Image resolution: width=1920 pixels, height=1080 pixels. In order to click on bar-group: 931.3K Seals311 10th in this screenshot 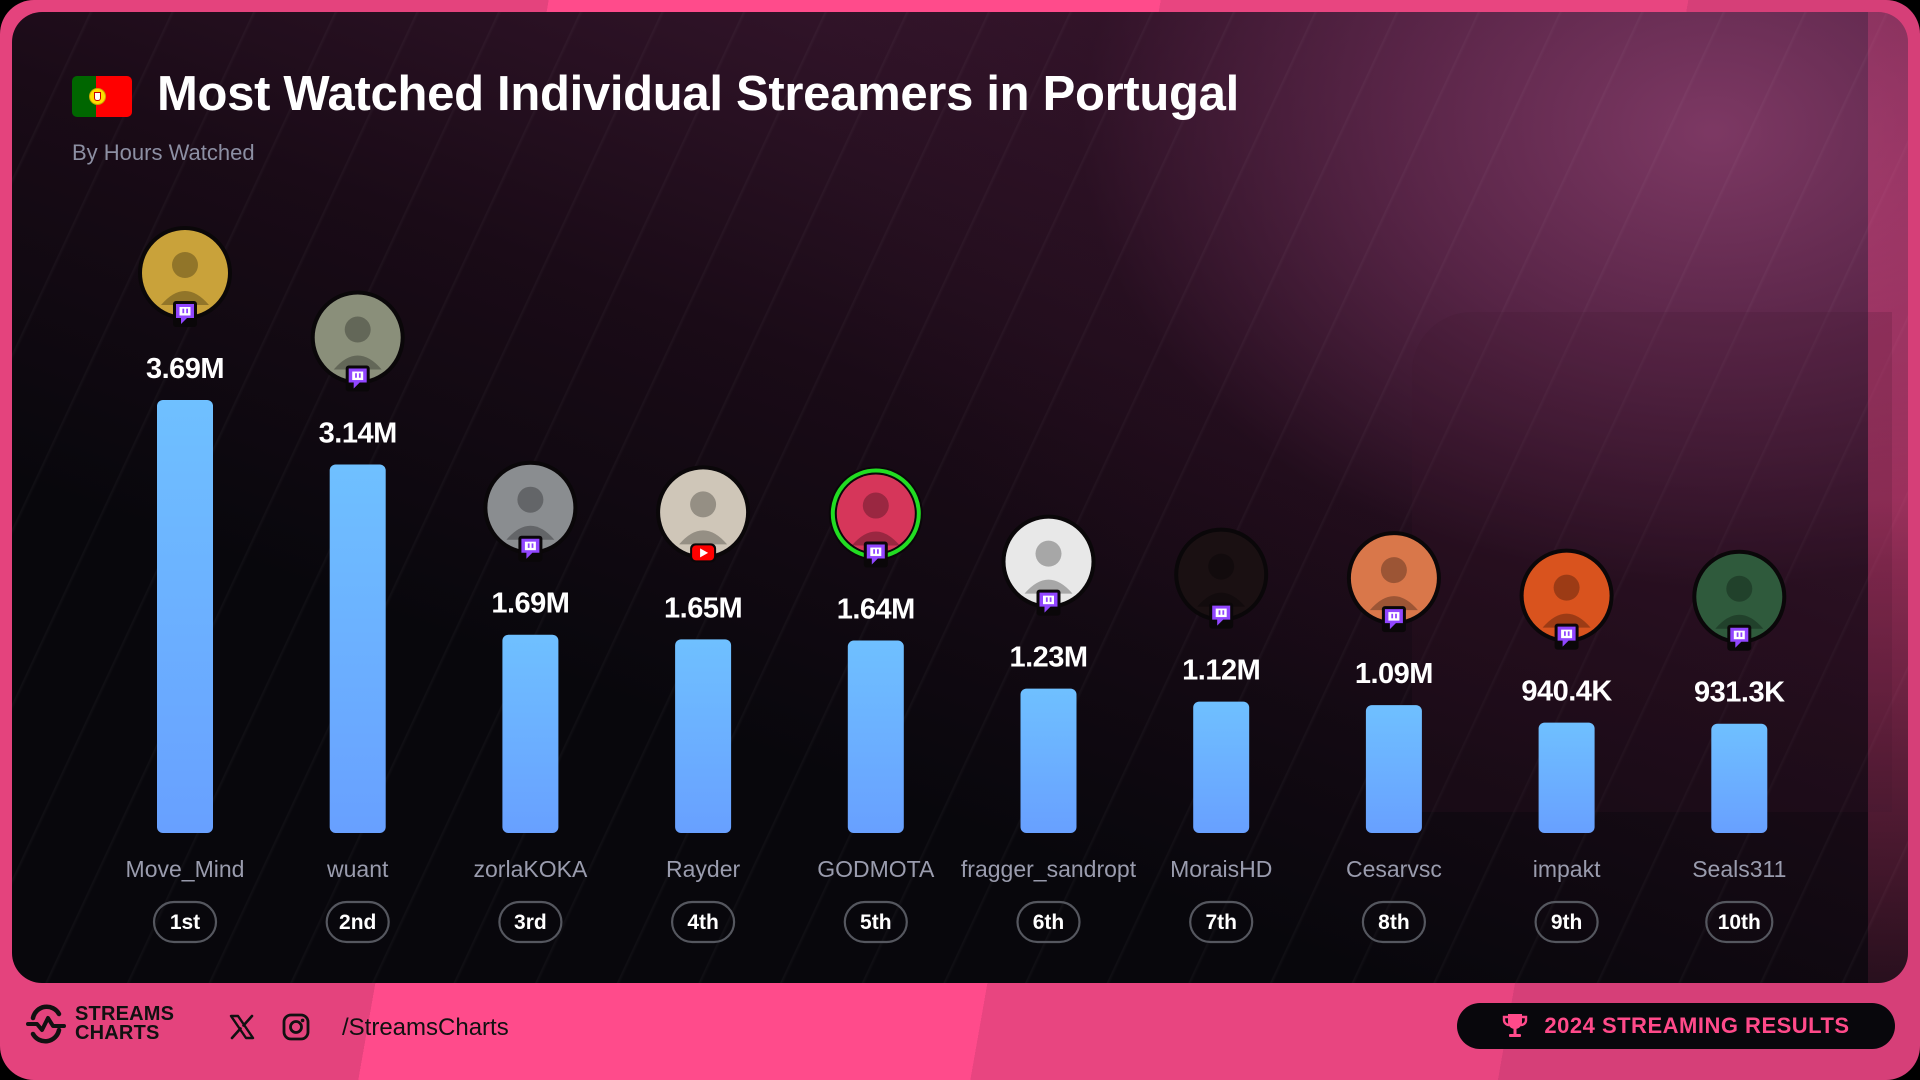, I will do `click(1739, 746)`.